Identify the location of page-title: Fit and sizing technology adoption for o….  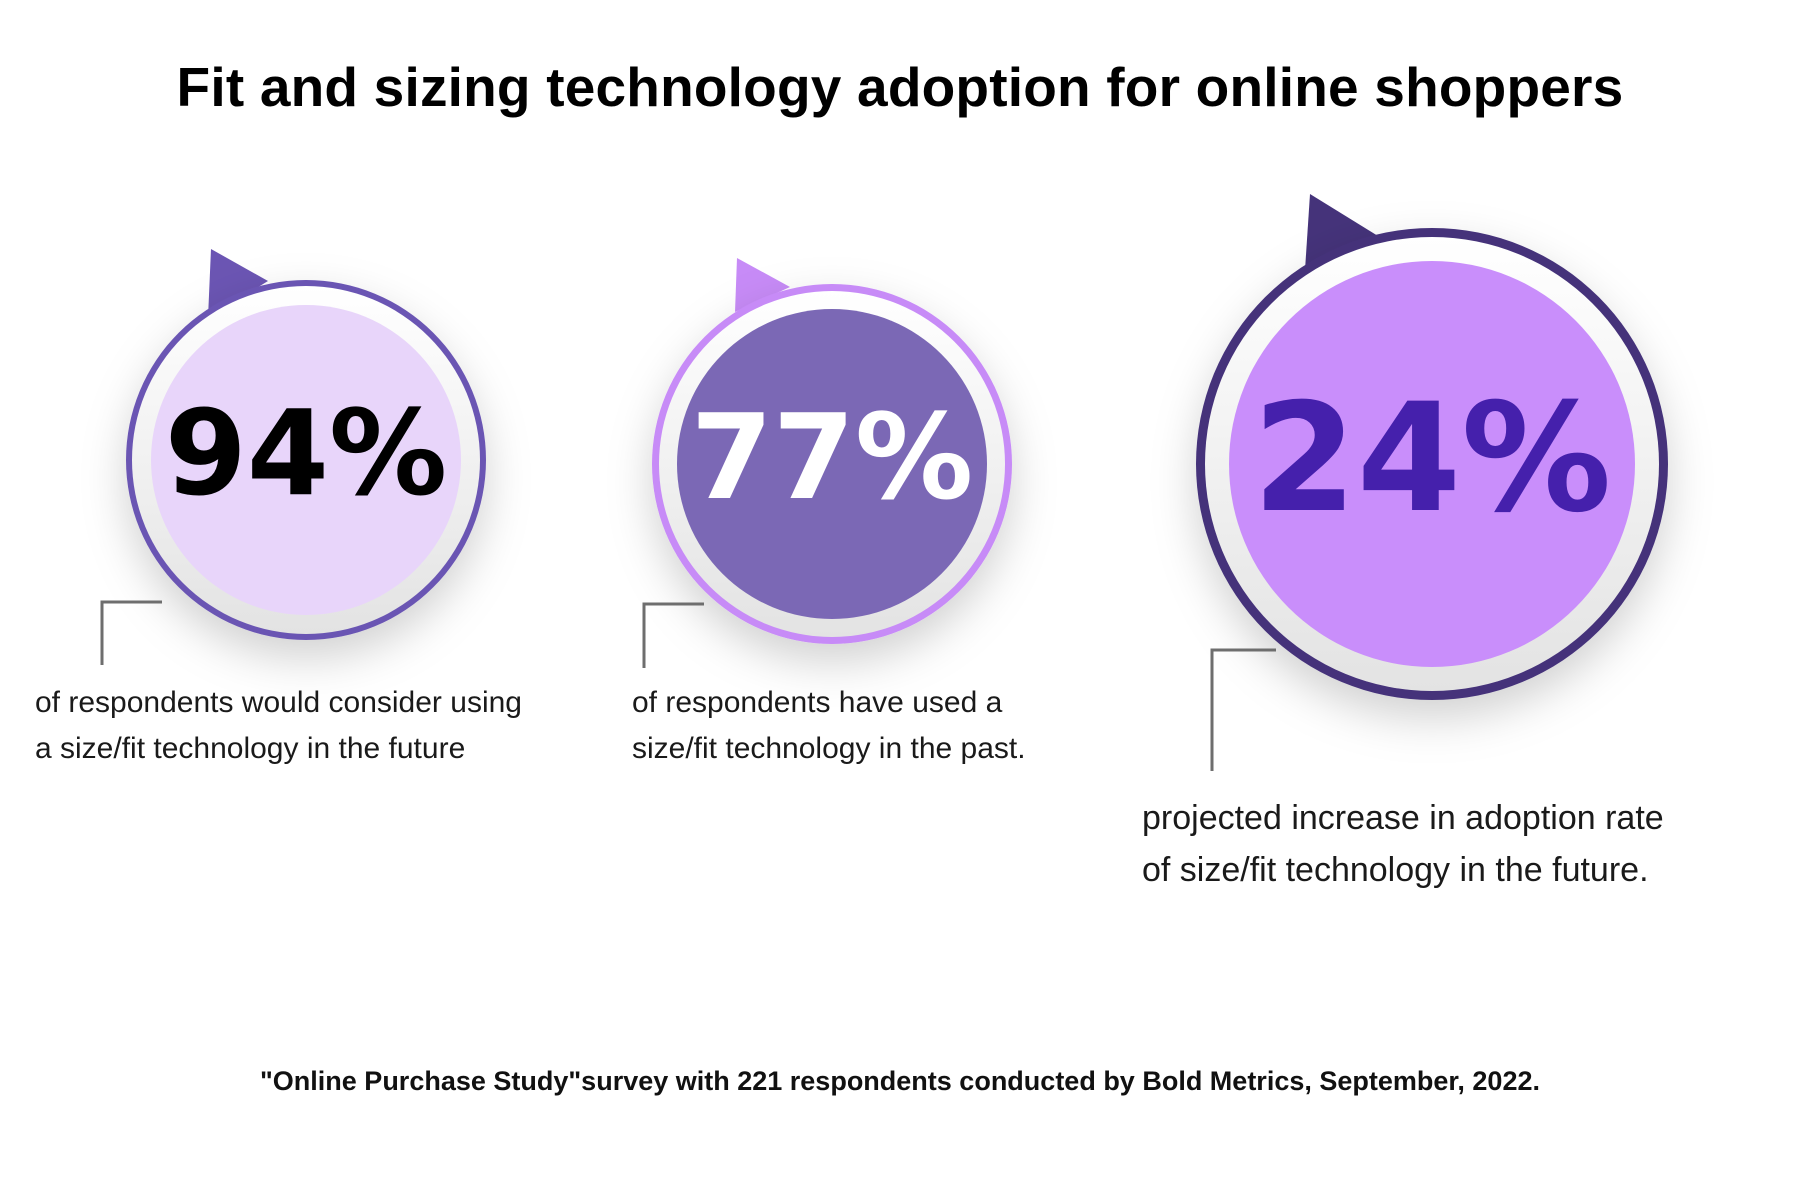
(900, 87).